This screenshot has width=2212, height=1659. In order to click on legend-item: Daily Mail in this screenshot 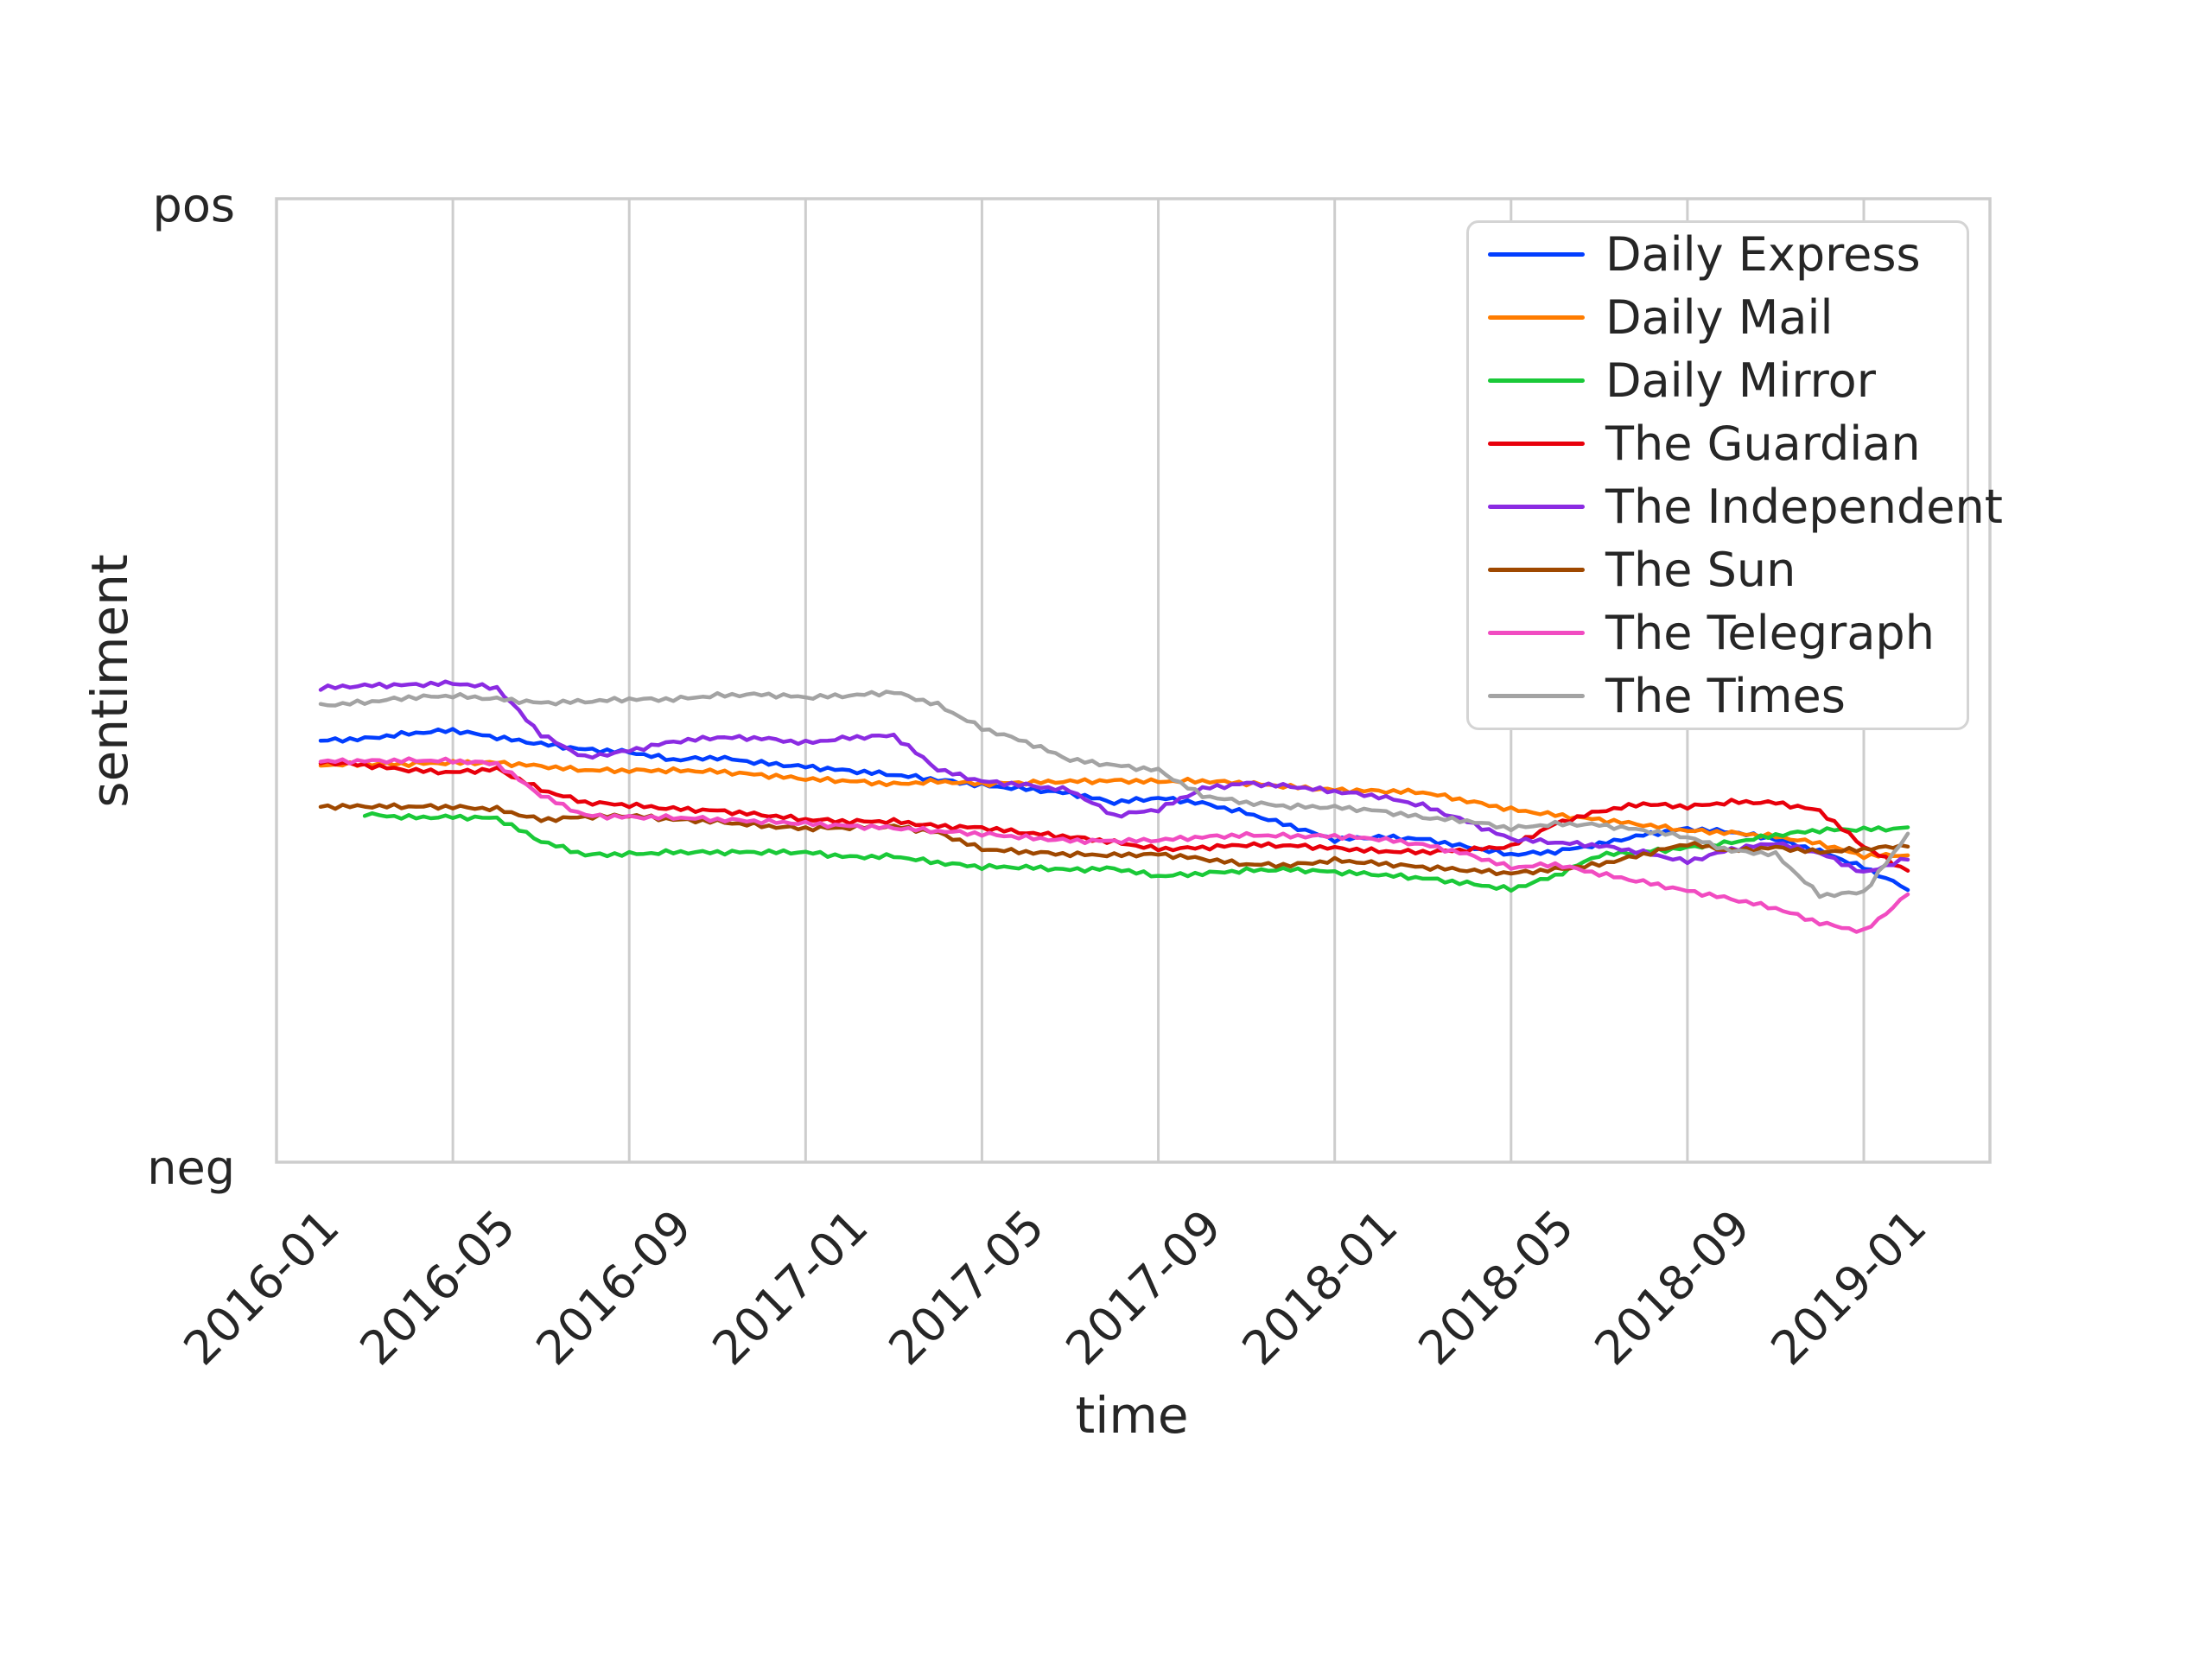, I will do `click(1718, 317)`.